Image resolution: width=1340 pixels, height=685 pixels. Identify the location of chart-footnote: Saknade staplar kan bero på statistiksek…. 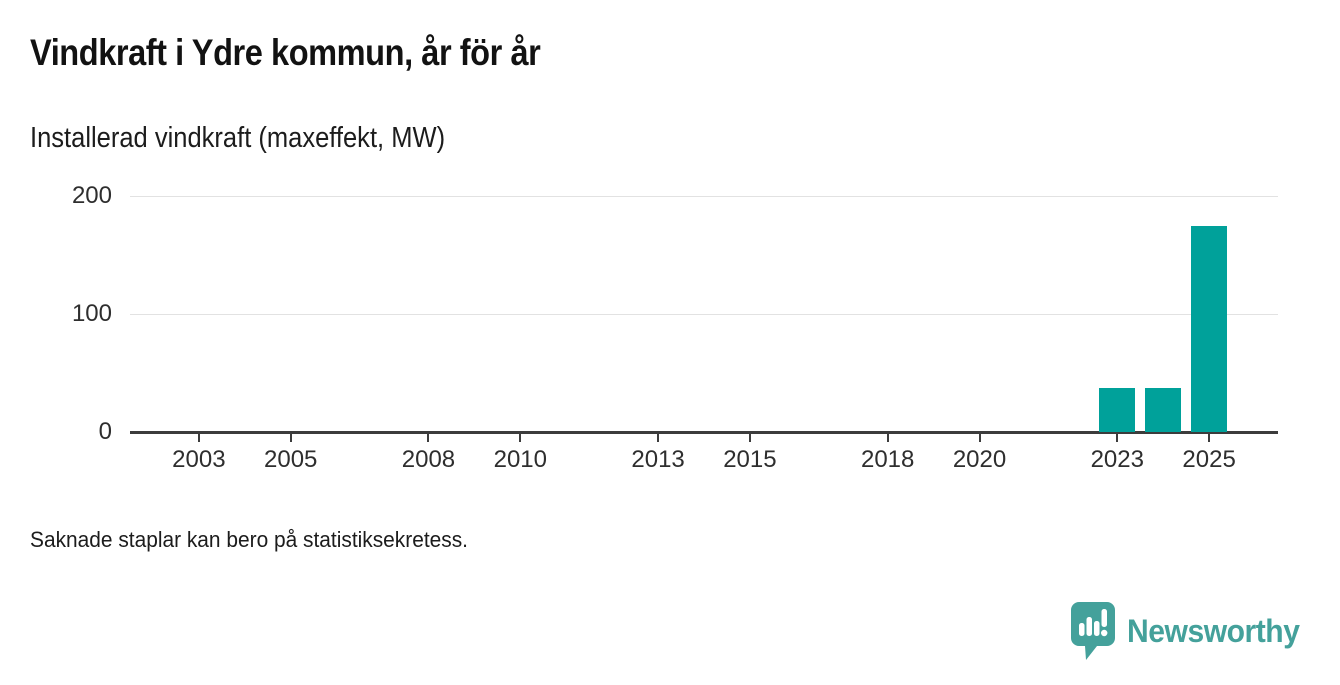
(249, 539).